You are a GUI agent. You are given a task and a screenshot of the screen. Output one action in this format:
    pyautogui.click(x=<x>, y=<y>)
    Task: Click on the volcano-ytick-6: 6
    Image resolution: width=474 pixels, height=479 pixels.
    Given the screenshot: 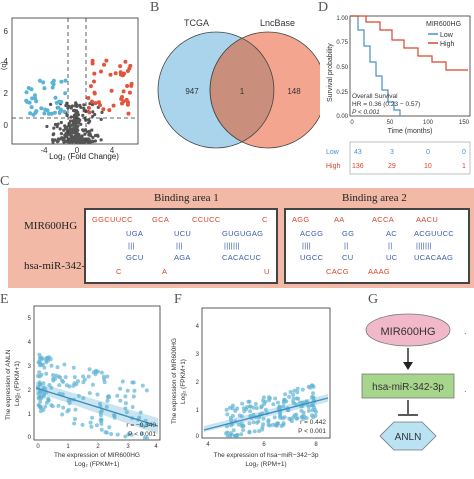 What is the action you would take?
    pyautogui.click(x=6, y=31)
    